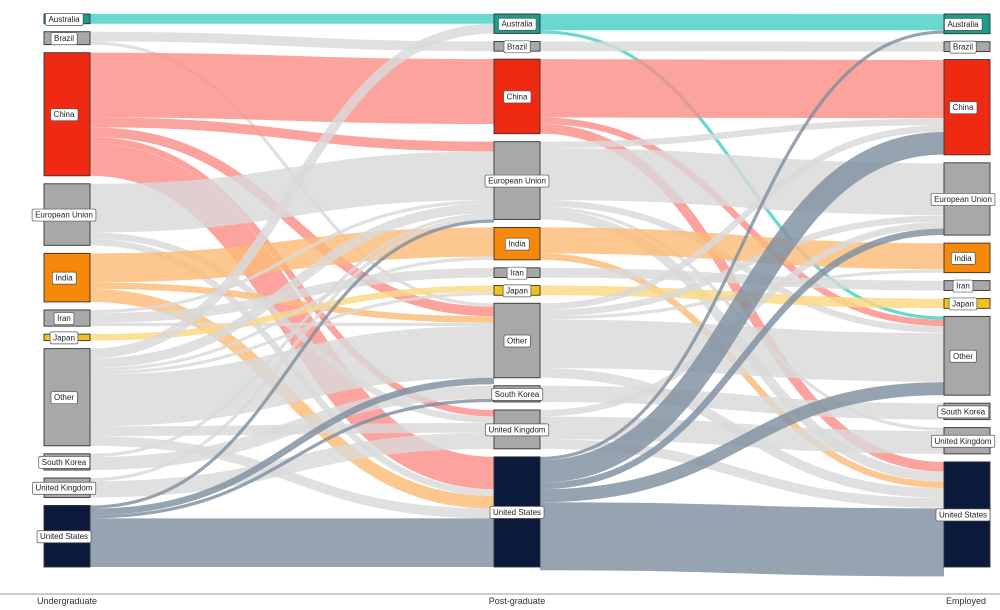 The height and width of the screenshot is (610, 1000). I want to click on node-label-1-south-korea: South Korea, so click(517, 394).